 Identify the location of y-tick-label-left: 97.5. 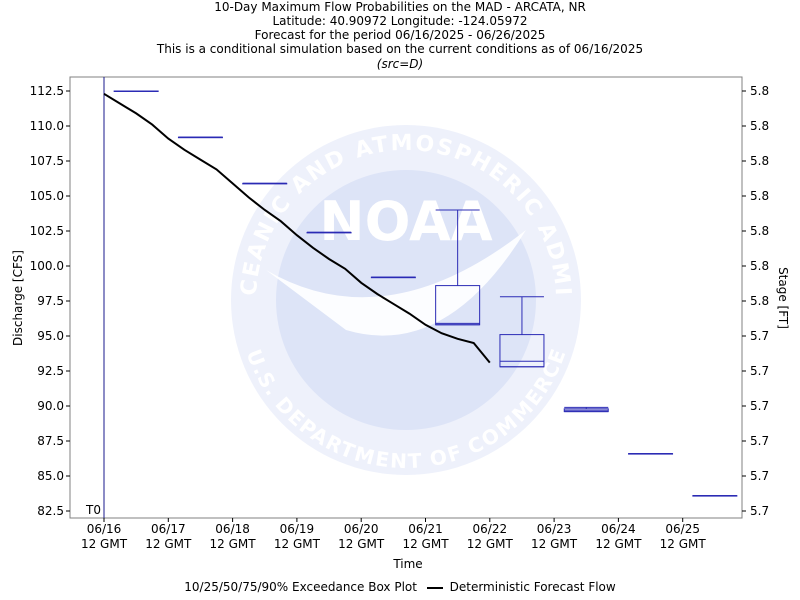
(50, 301).